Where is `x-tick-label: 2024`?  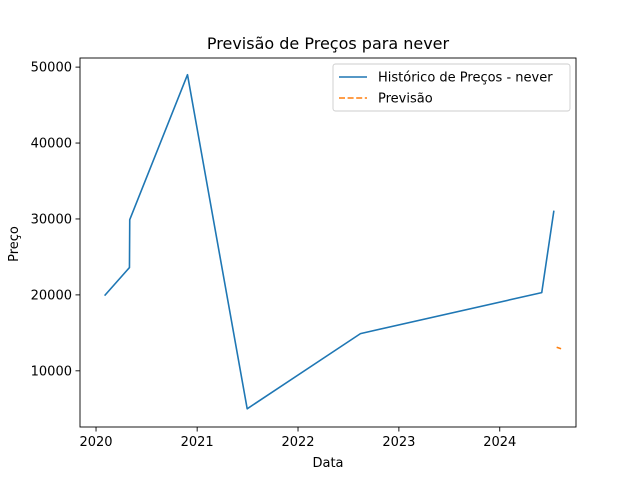
x-tick-label: 2024 is located at coordinates (499, 442).